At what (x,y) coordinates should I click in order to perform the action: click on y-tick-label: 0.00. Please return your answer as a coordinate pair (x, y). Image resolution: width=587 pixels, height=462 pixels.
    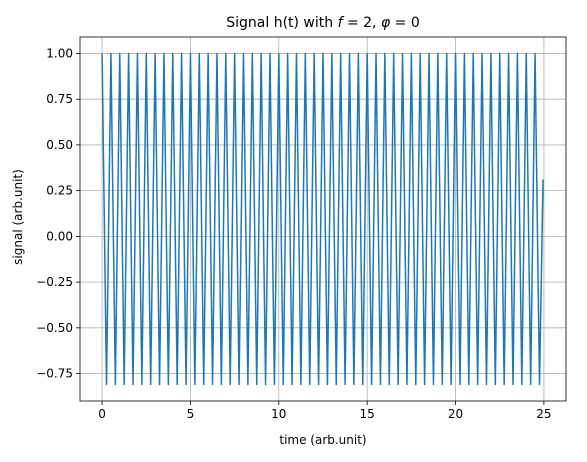
    Looking at the image, I should click on (59, 236).